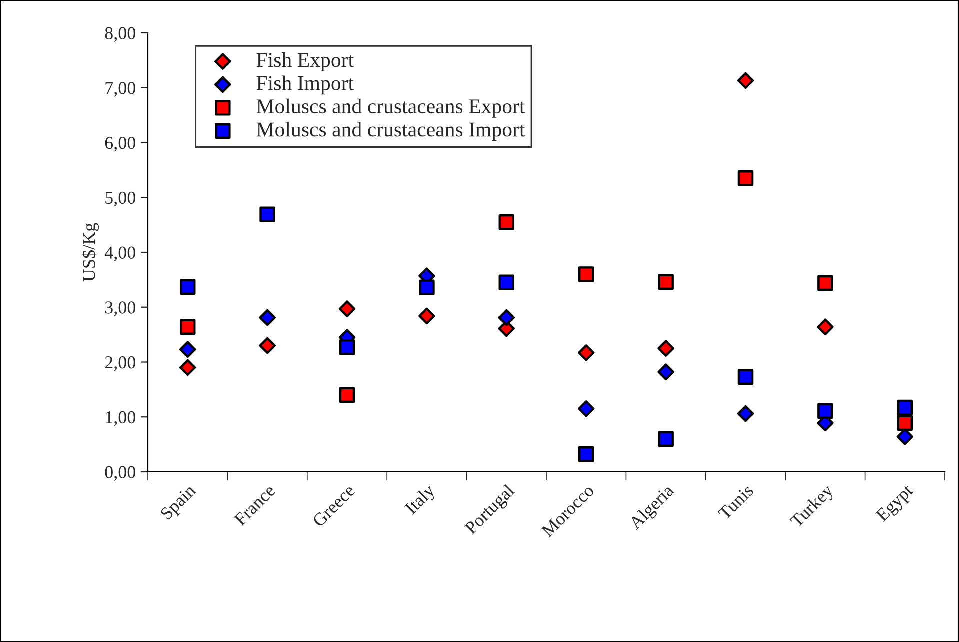 This screenshot has height=642, width=959. Describe the element at coordinates (421, 500) in the screenshot. I see `x-tick-label: Italy` at that location.